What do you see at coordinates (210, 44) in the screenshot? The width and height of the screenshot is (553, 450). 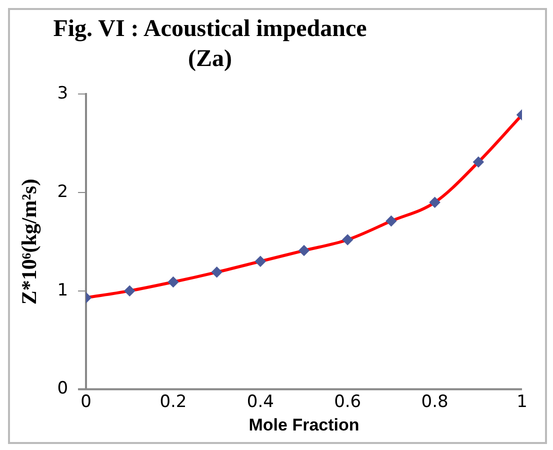 I see `chart-title: Fig. VI : Acoustical impedance (Za)` at bounding box center [210, 44].